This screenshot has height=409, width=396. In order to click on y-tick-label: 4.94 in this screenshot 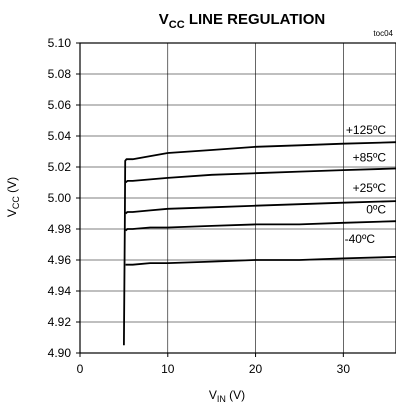, I will do `click(60, 291)`.